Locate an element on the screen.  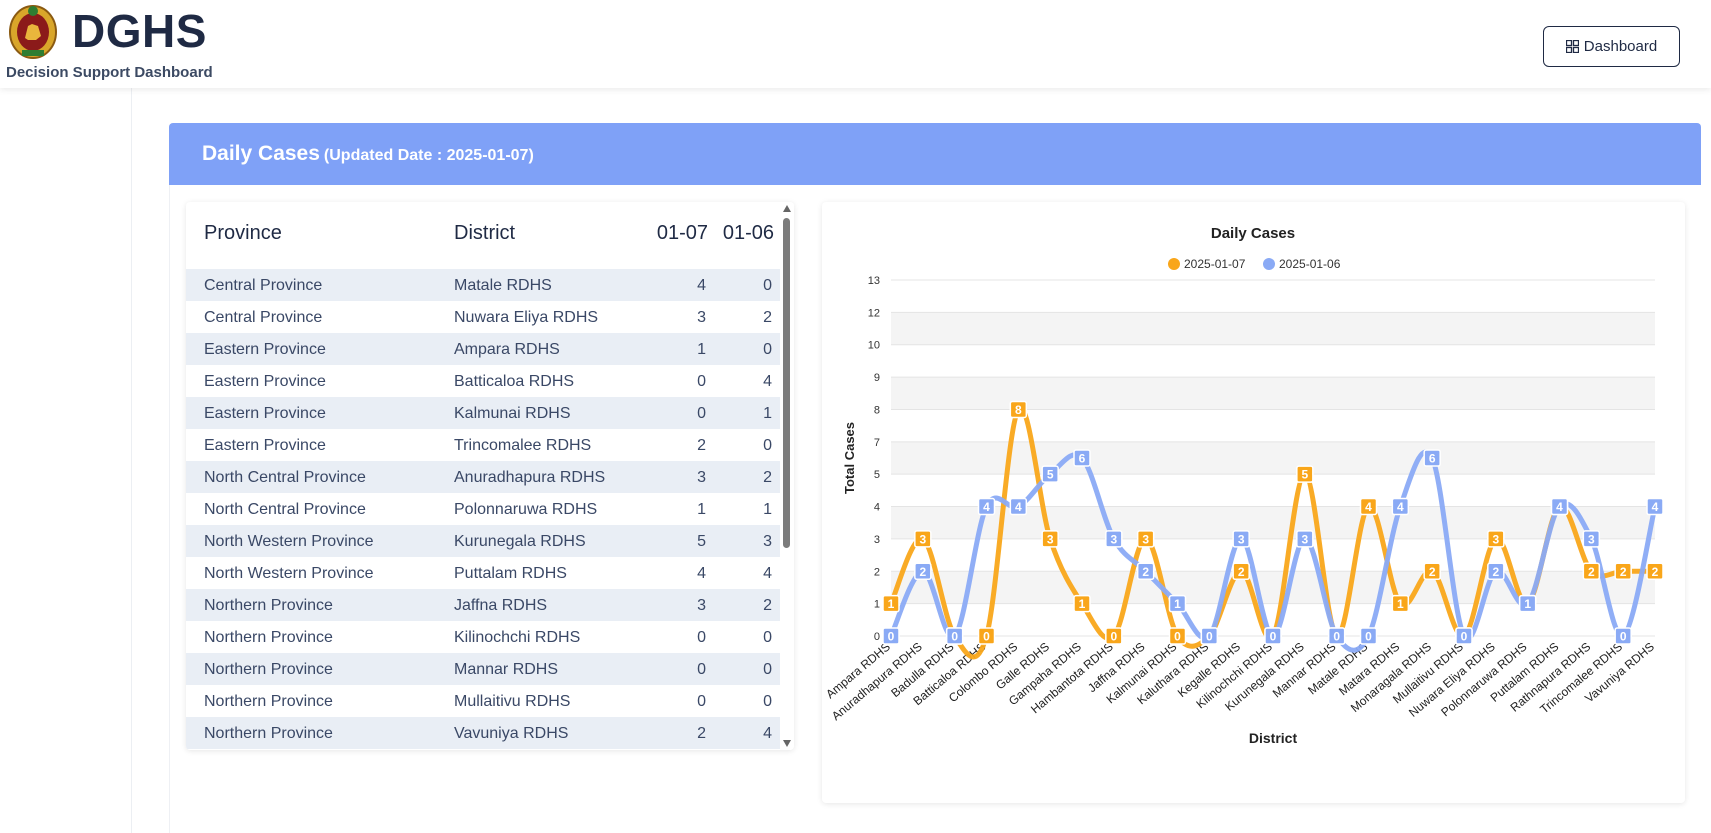
scroll-down-arrow-icon is located at coordinates (787, 743).